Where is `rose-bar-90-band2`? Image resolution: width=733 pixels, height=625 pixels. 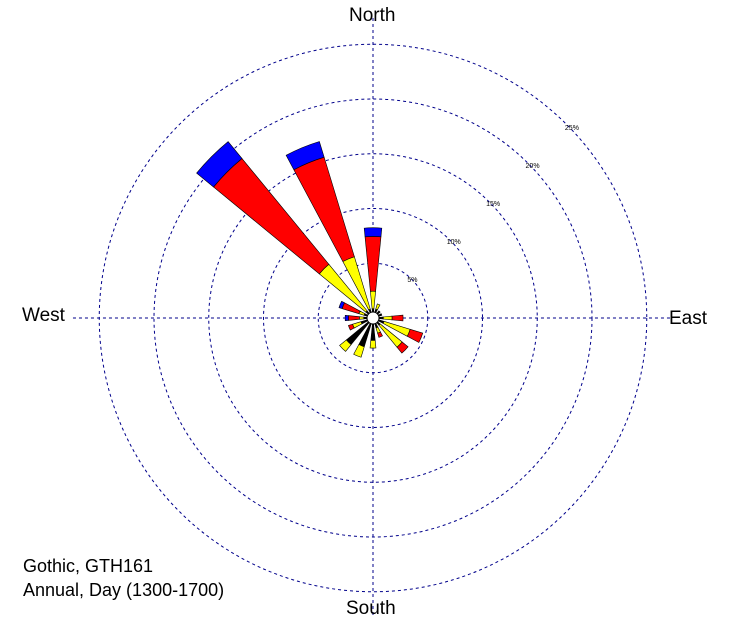 rose-bar-90-band2 is located at coordinates (388, 318).